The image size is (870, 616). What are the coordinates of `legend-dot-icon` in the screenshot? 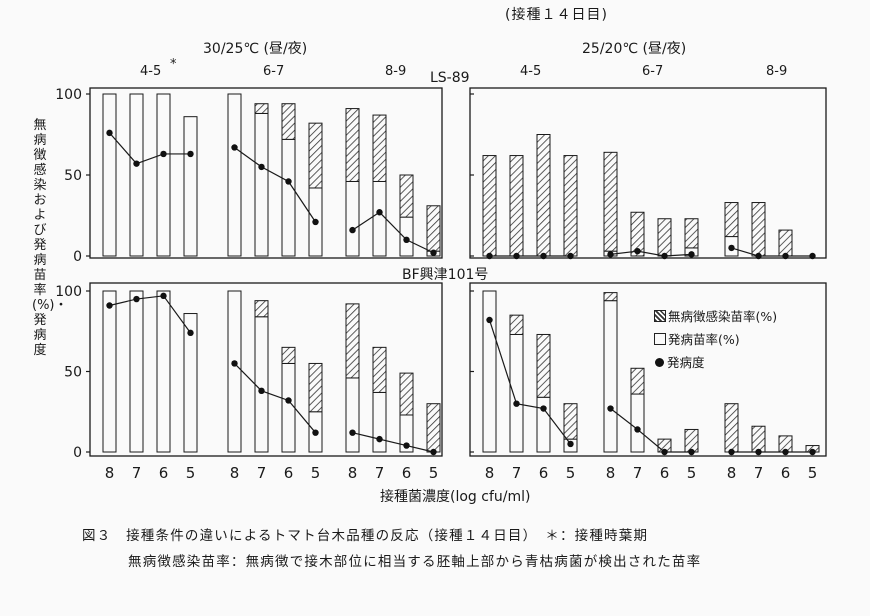 It's located at (659, 362).